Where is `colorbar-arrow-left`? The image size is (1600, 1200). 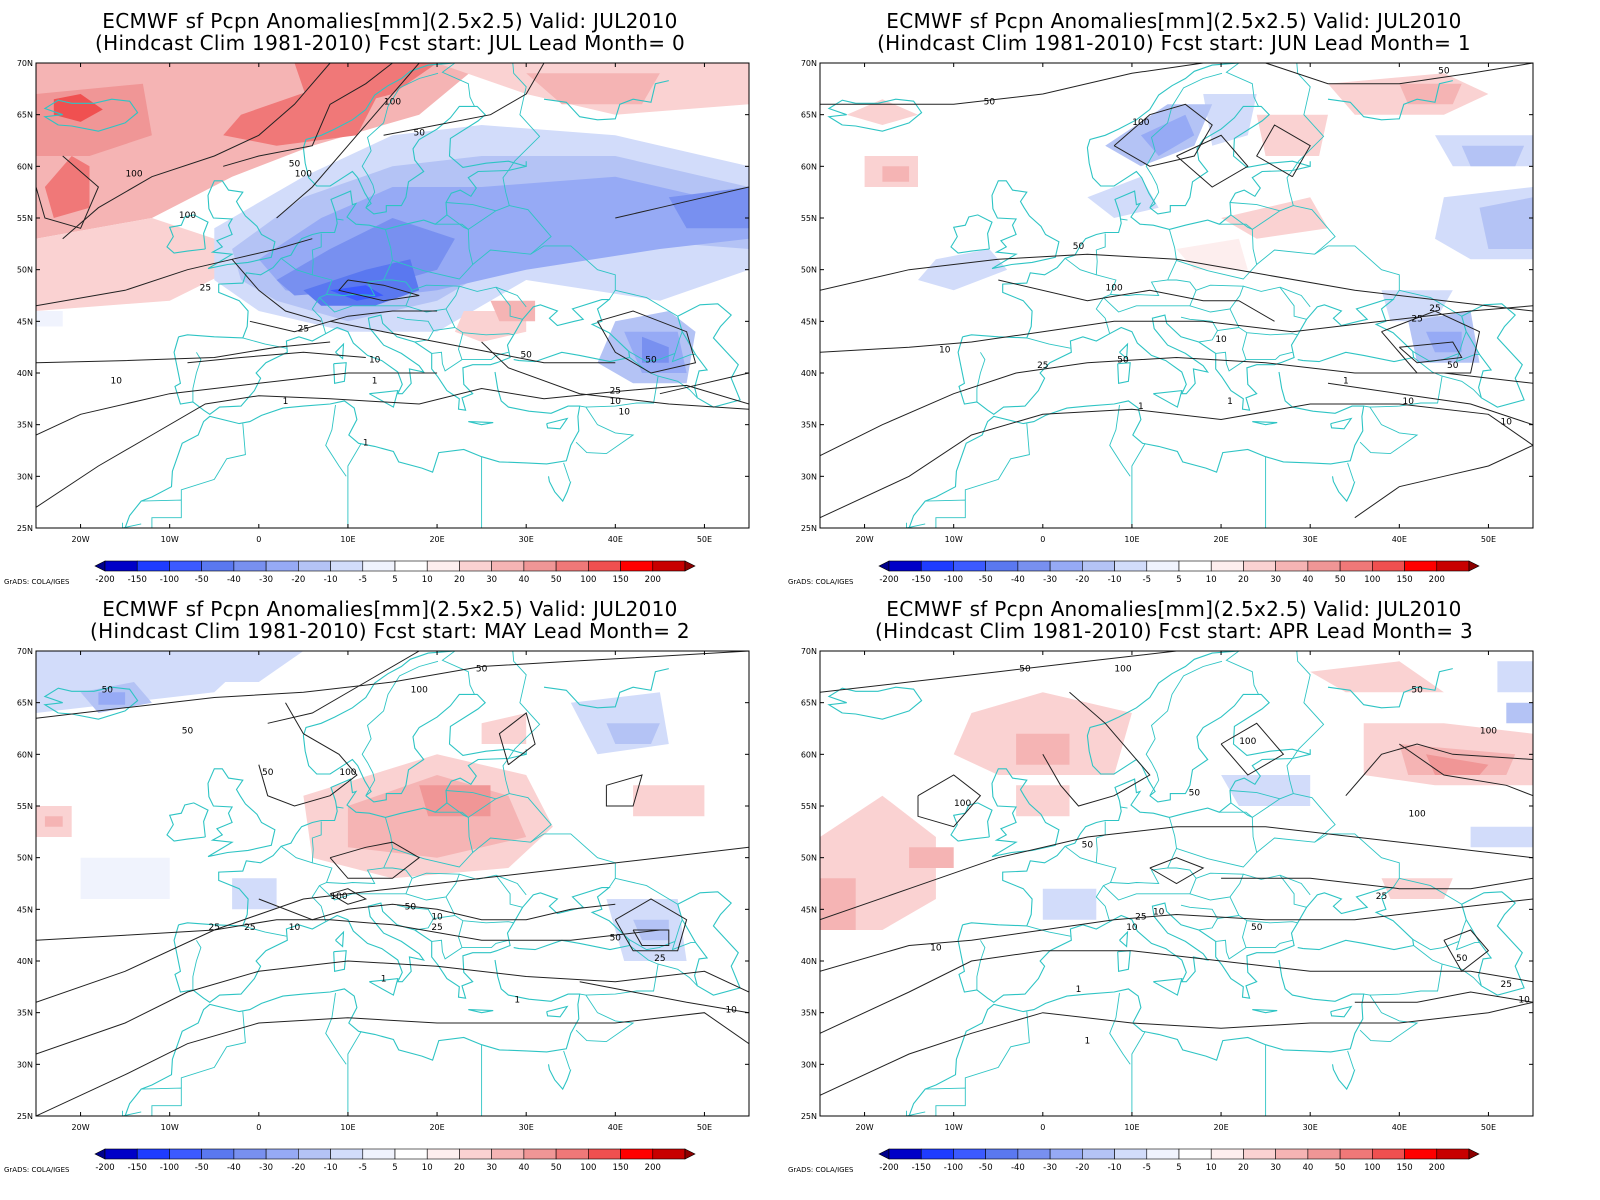
colorbar-arrow-left is located at coordinates (884, 1154).